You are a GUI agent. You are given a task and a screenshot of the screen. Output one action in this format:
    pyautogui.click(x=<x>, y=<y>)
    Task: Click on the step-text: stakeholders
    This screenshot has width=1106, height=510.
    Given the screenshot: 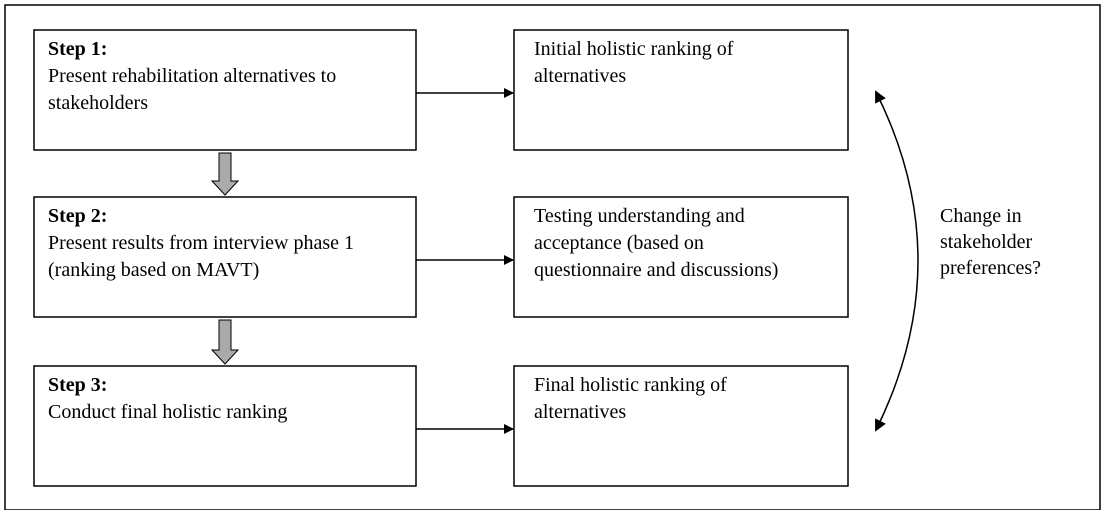 What is the action you would take?
    pyautogui.click(x=98, y=103)
    